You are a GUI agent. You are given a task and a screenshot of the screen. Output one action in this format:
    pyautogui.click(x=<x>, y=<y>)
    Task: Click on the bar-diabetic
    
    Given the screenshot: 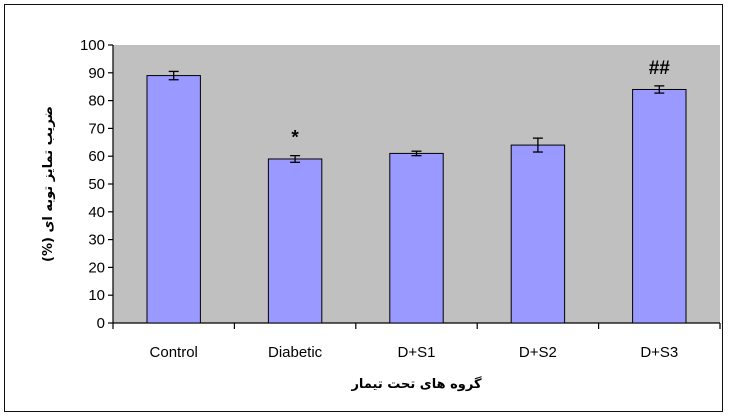 What is the action you would take?
    pyautogui.click(x=295, y=241)
    